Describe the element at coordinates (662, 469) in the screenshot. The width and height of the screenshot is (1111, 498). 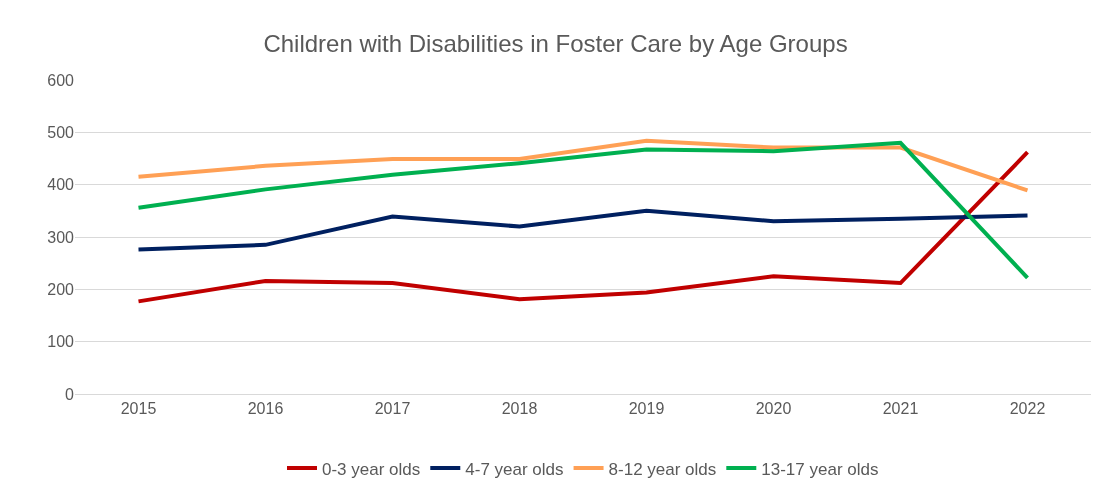
I see `legend-label: 8-12 year olds` at that location.